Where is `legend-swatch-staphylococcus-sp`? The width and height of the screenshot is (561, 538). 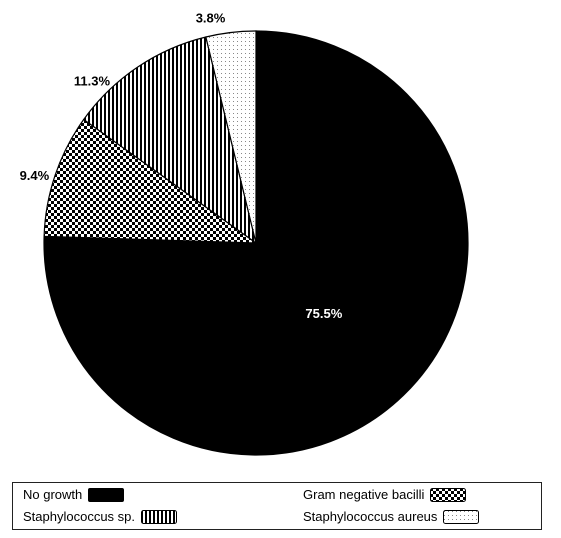 legend-swatch-staphylococcus-sp is located at coordinates (159, 516).